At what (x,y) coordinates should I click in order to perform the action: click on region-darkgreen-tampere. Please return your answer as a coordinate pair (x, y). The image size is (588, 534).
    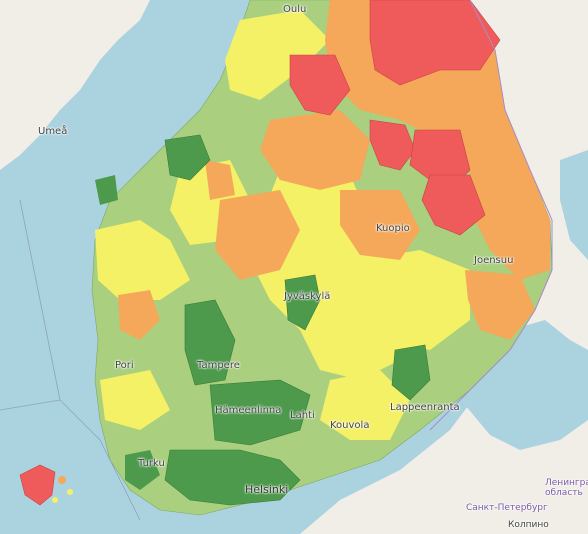
    Looking at the image, I should click on (210, 342).